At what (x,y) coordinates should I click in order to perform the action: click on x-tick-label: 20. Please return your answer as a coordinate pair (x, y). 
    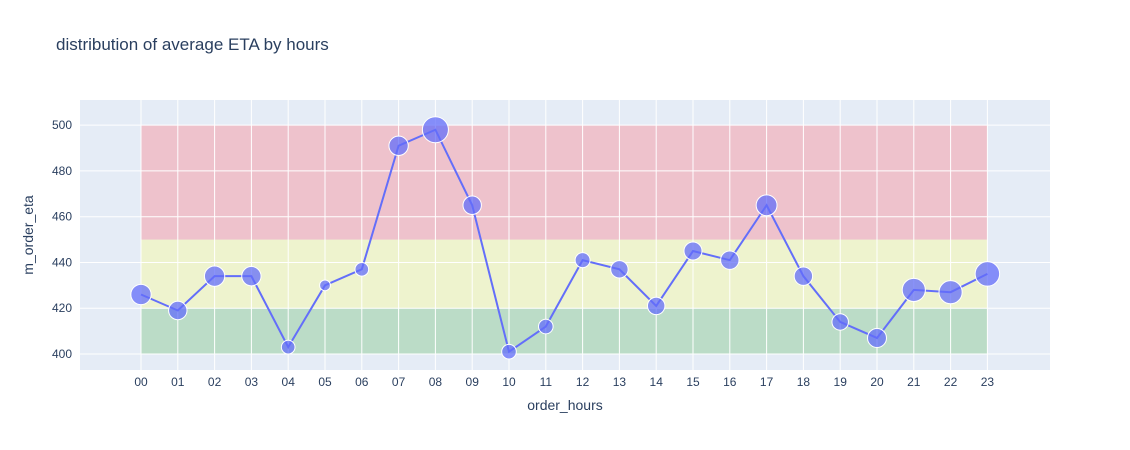
    Looking at the image, I should click on (877, 382).